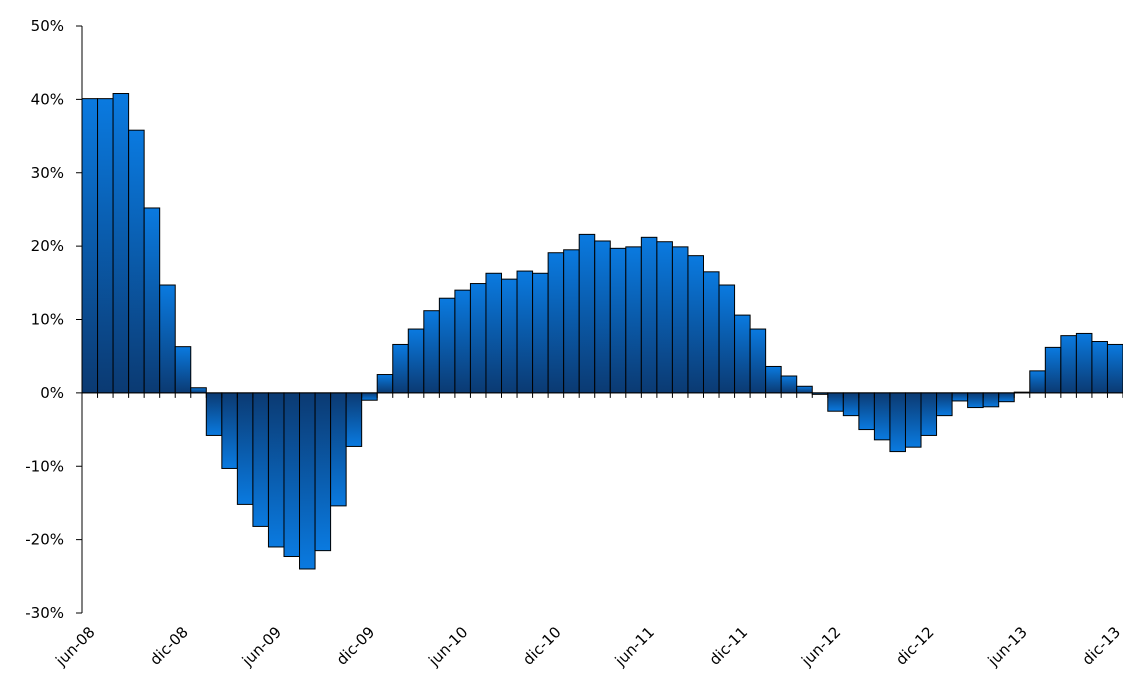 The image size is (1123, 689). Describe the element at coordinates (52, 393) in the screenshot. I see `y-tick-label: 0%` at that location.